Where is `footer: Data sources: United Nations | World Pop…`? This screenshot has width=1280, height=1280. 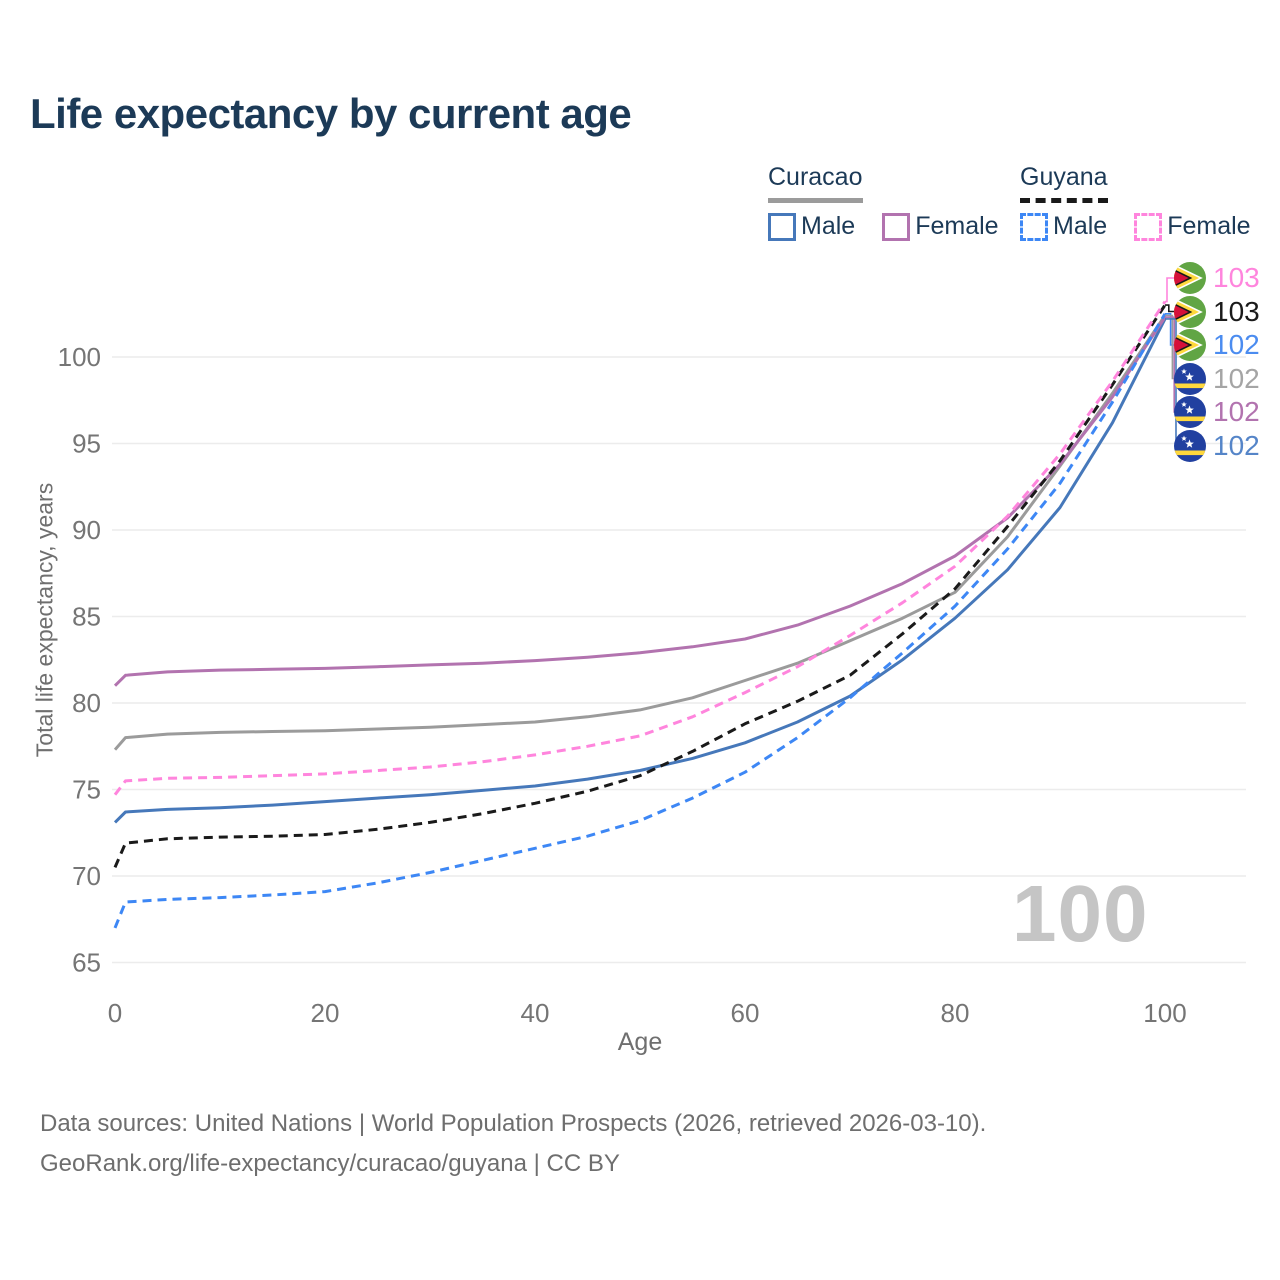 footer: Data sources: United Nations | World Pop… is located at coordinates (513, 1144).